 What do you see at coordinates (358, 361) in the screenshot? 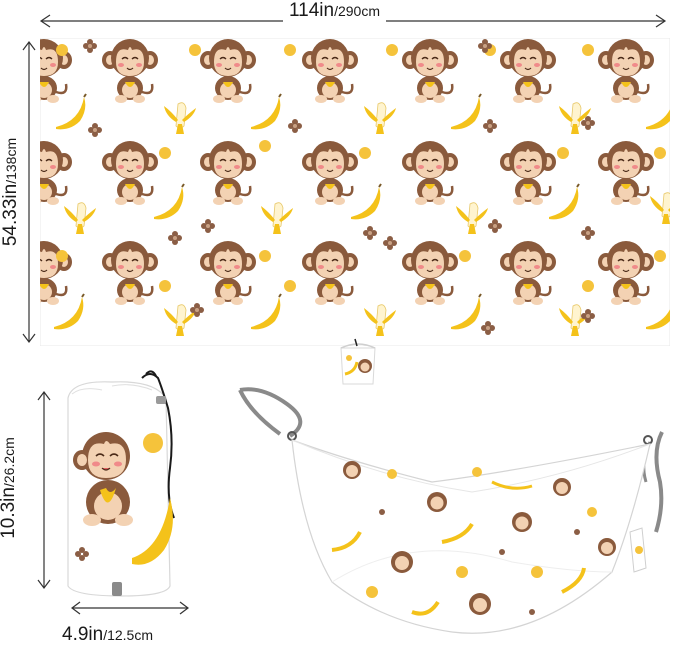
I see `small-pouch-illustration` at bounding box center [358, 361].